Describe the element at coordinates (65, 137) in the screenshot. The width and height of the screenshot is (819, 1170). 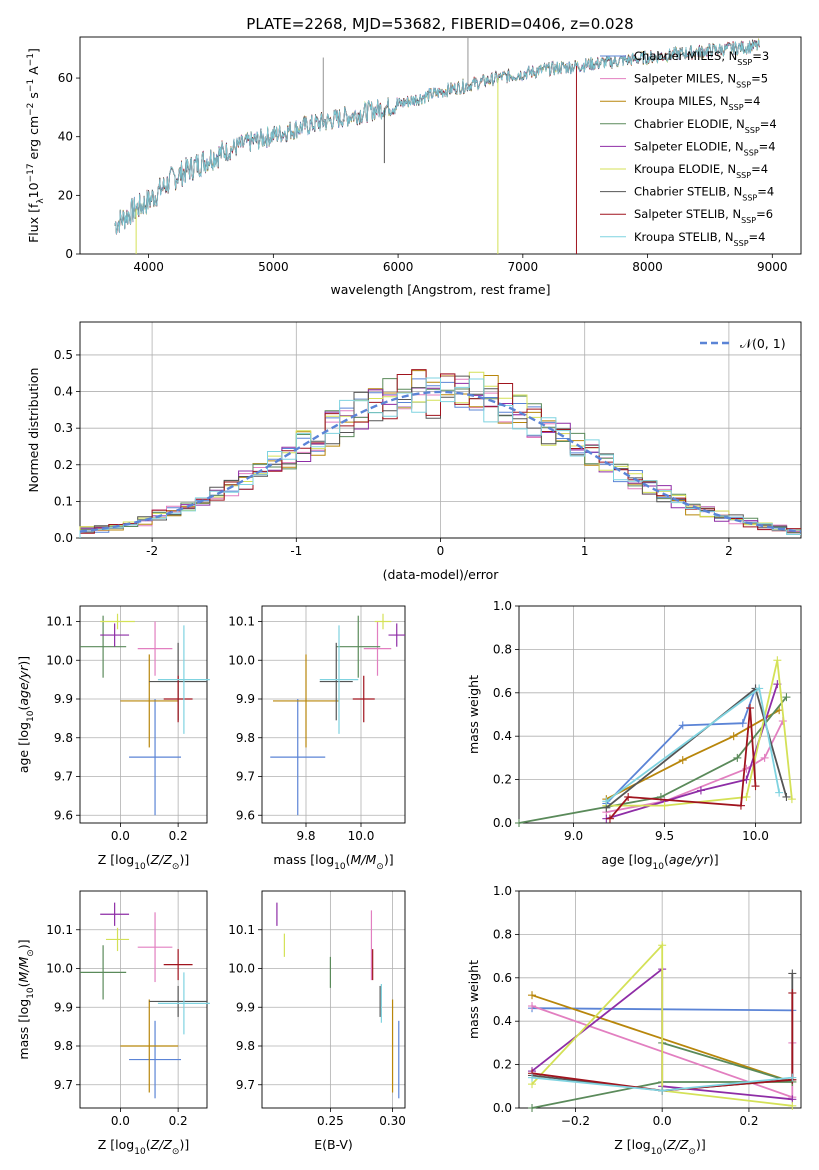
I see `y-tick-label: 40` at that location.